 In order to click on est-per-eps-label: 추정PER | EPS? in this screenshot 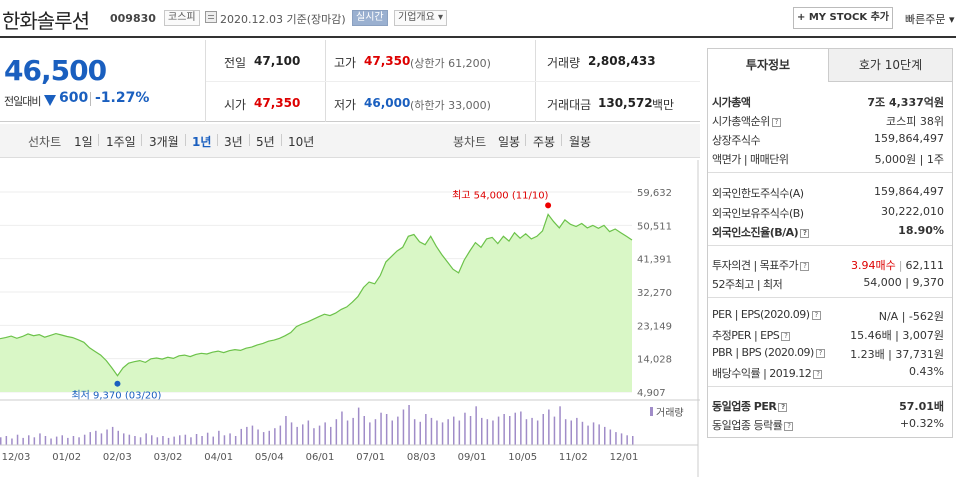, I will do `click(751, 335)`.